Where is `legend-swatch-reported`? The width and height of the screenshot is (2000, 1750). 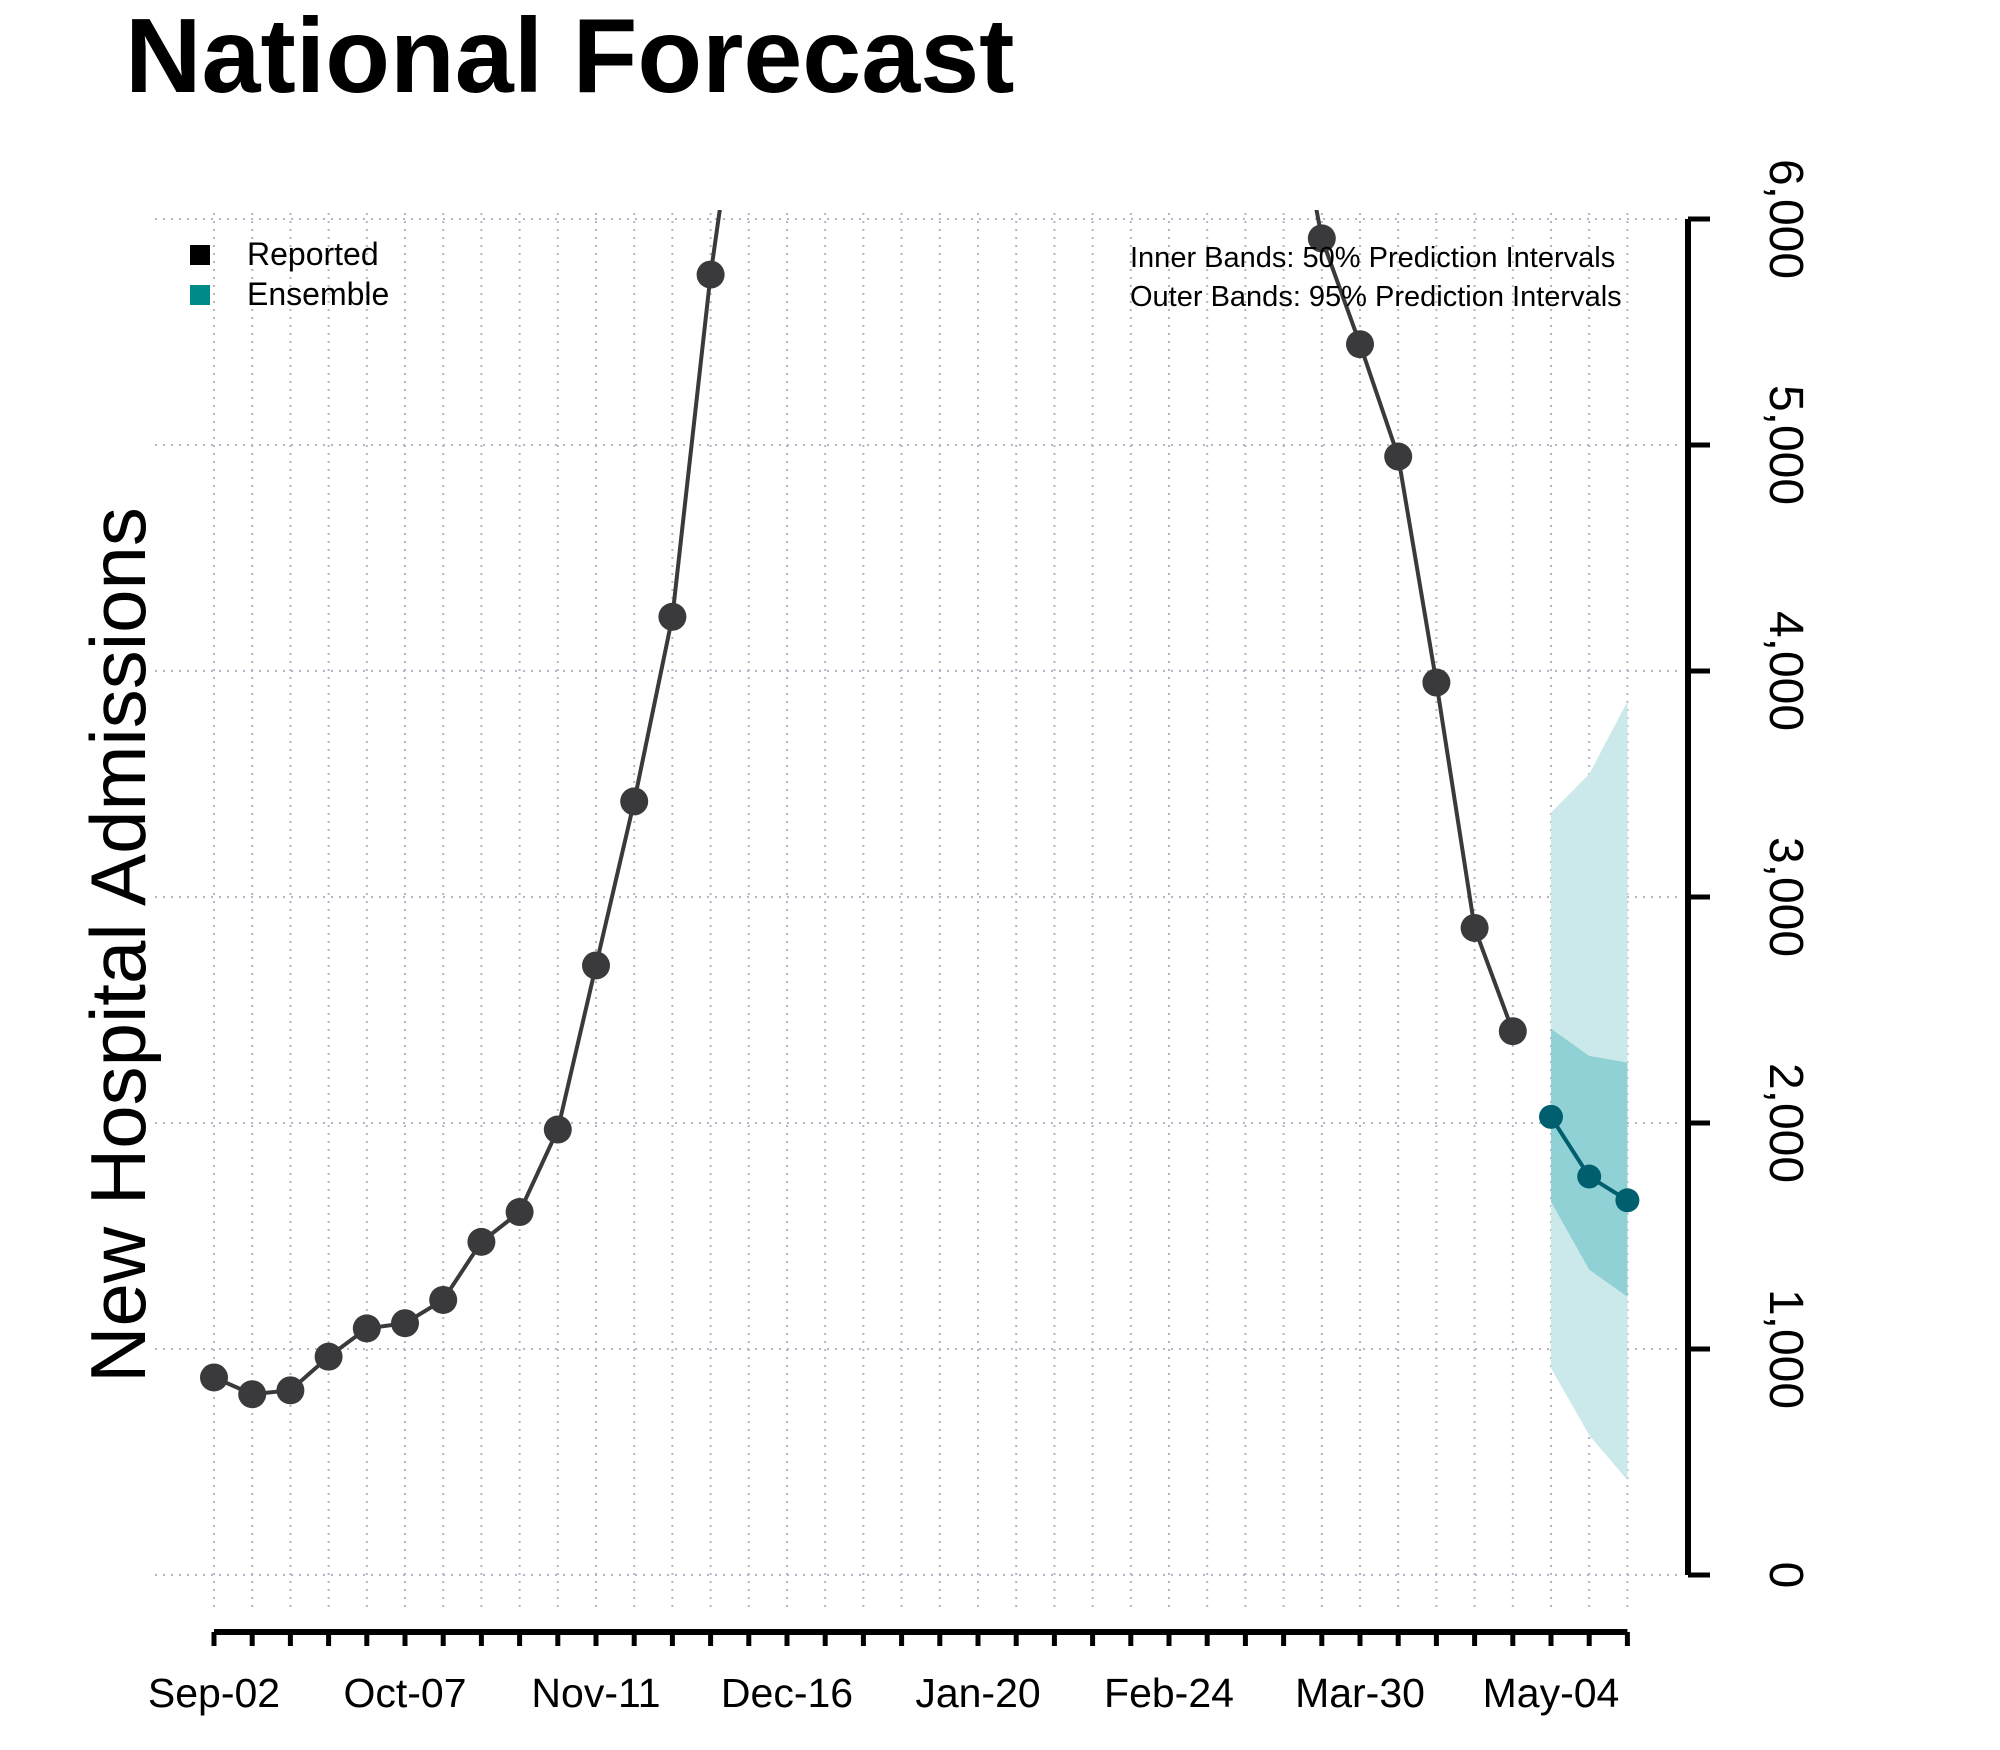
legend-swatch-reported is located at coordinates (200, 255).